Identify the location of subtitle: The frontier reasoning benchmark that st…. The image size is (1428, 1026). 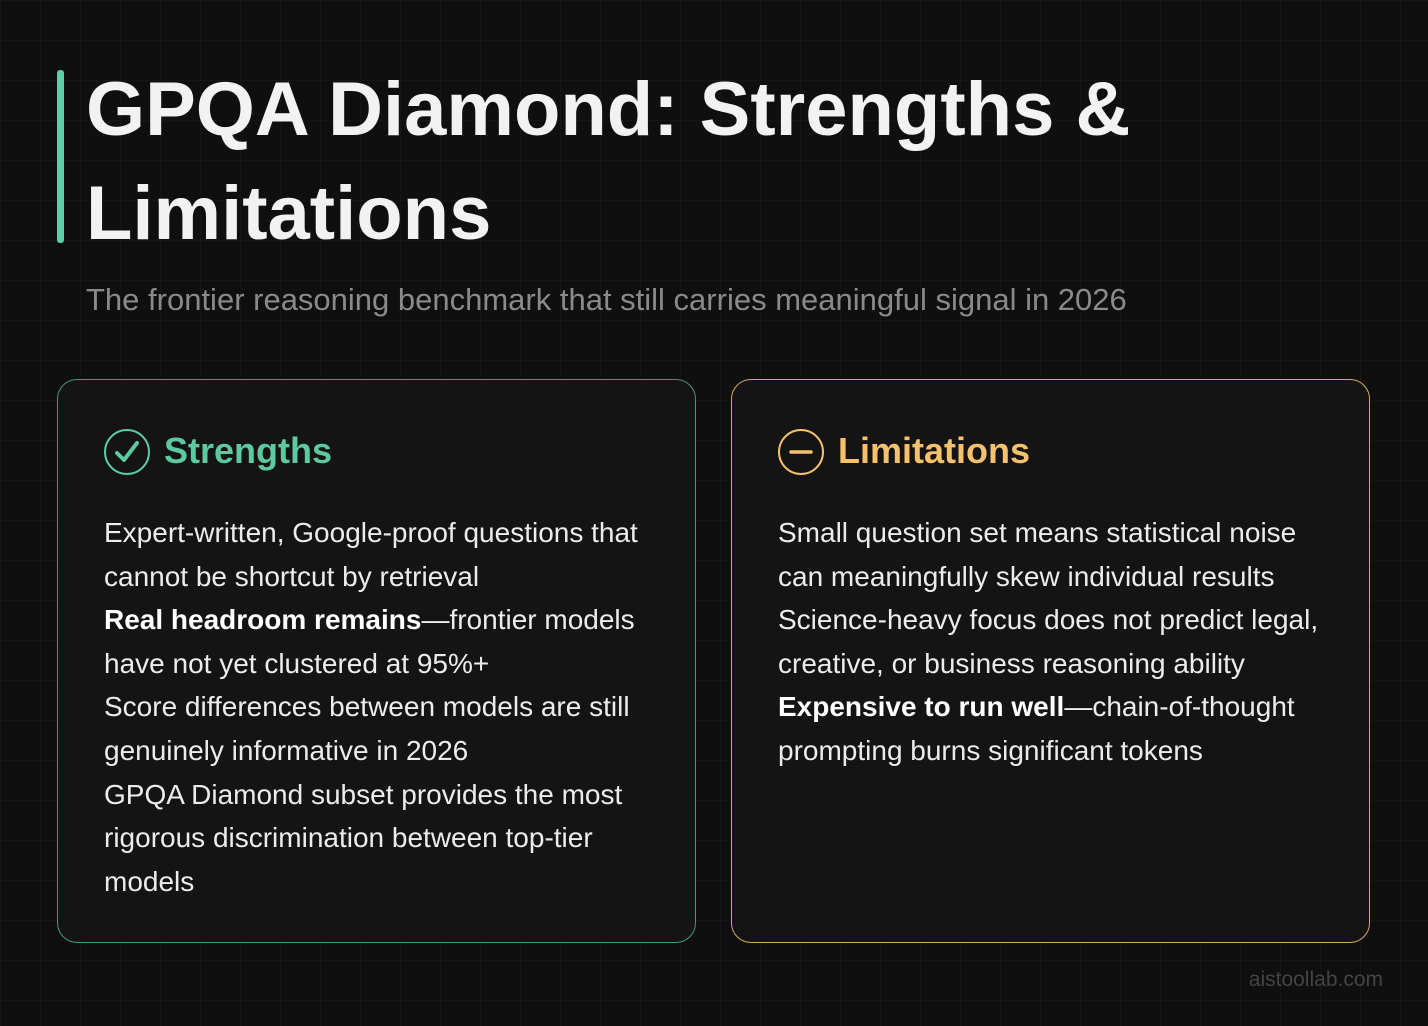
(606, 299).